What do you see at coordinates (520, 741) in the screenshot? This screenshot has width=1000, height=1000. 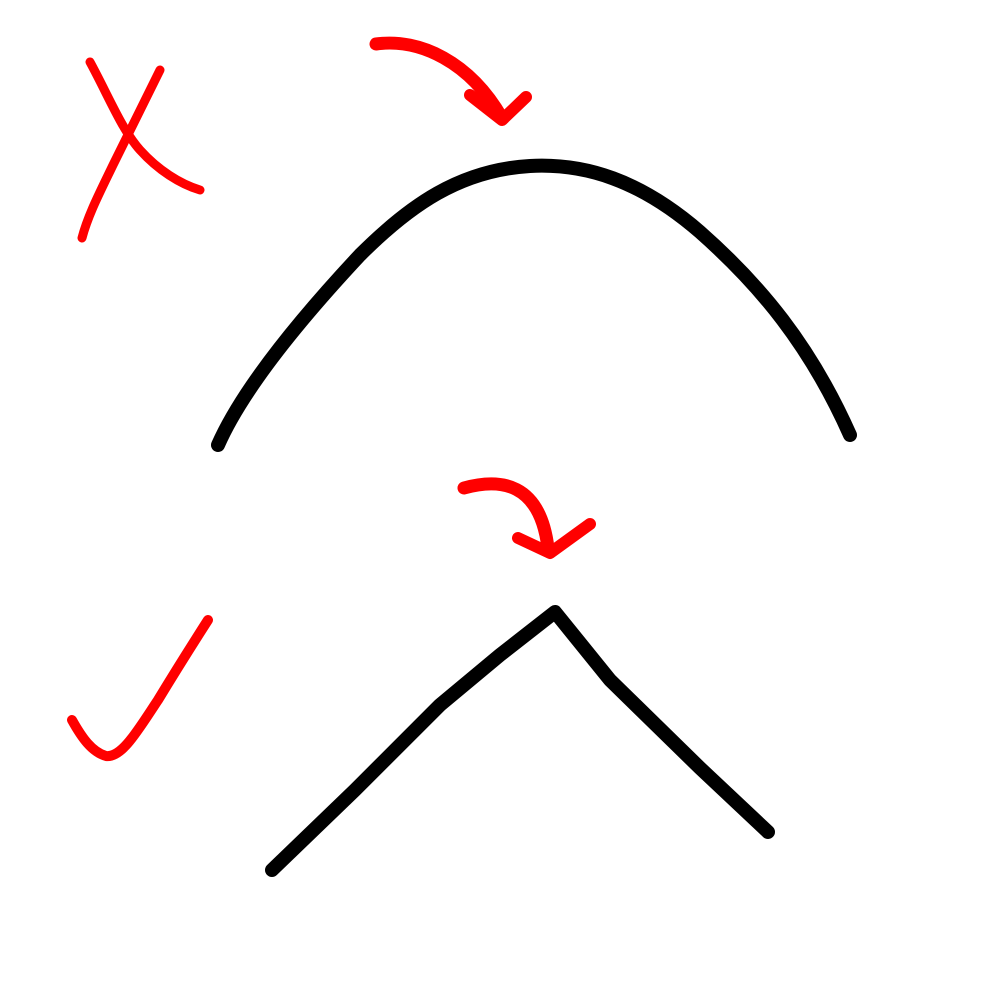 I see `sharp-peak` at bounding box center [520, 741].